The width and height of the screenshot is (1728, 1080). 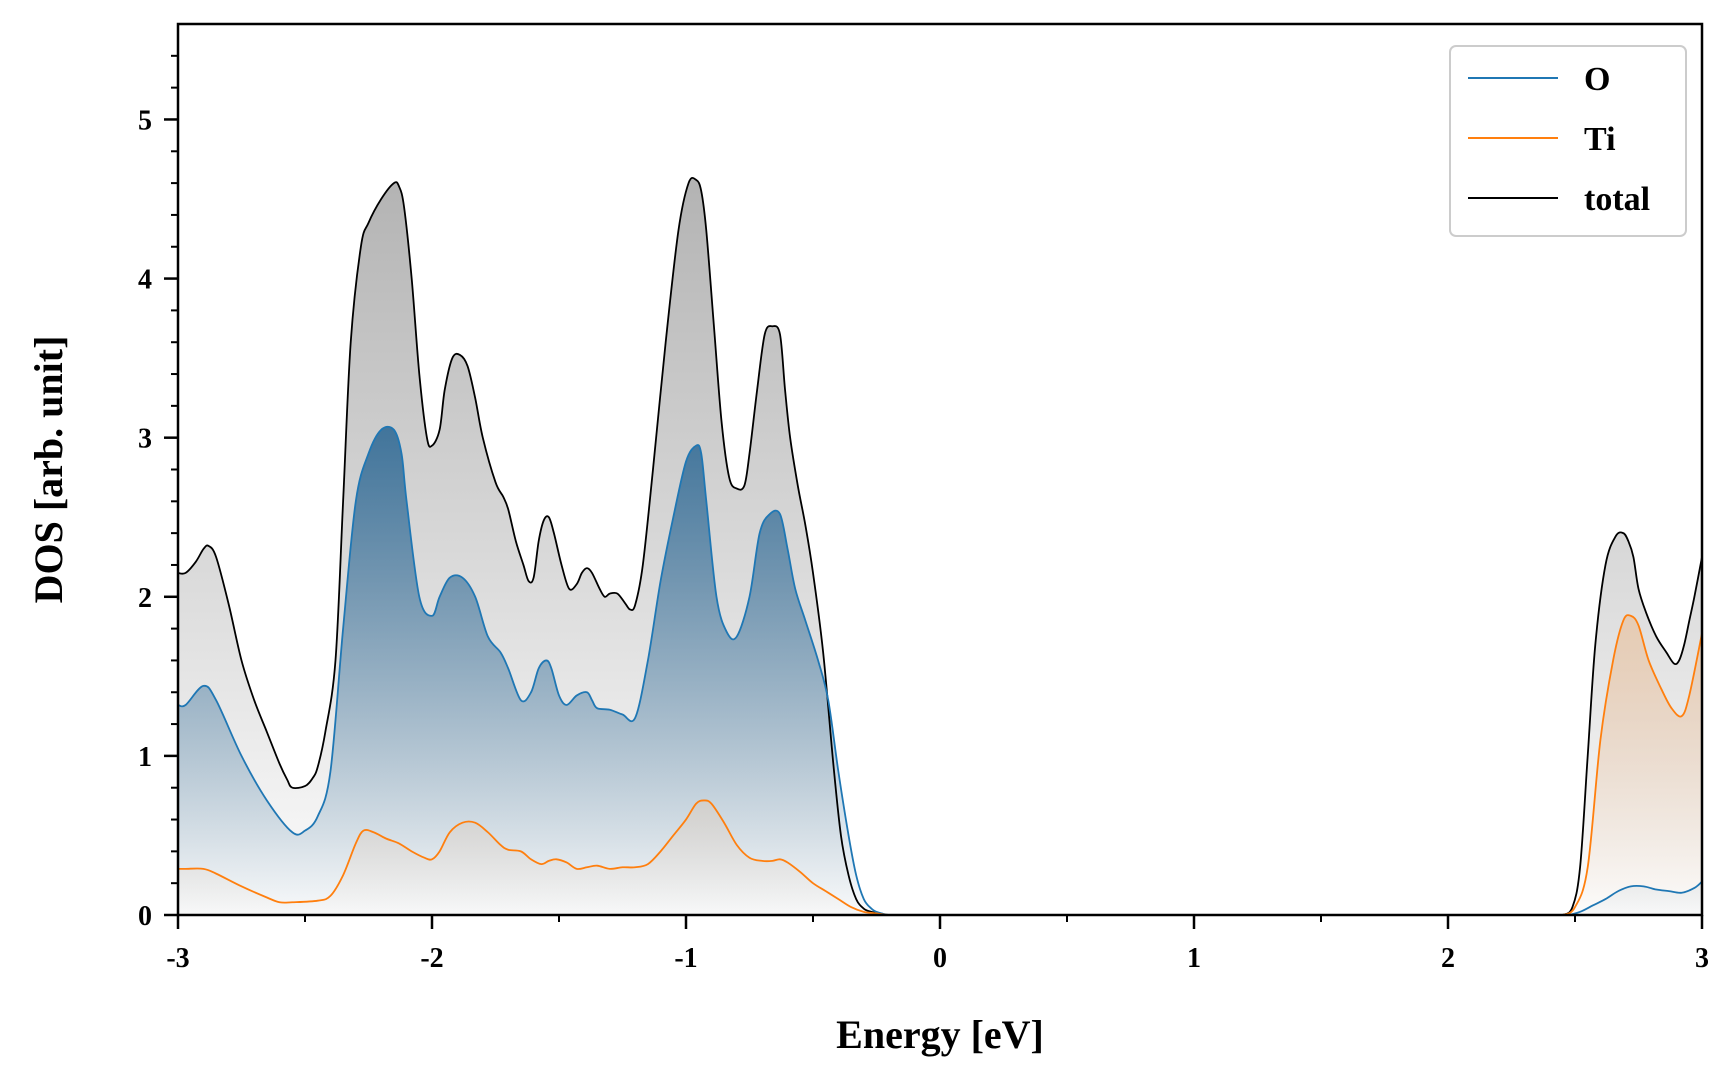 I want to click on y-tick-label: 2, so click(x=145, y=598).